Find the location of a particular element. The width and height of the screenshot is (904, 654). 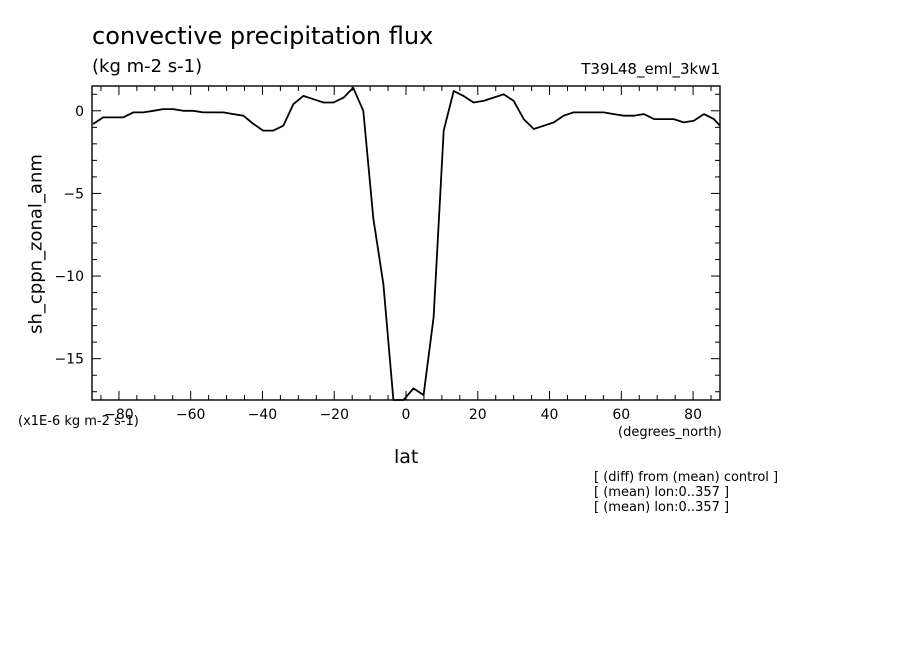

x-tick-label: 80 is located at coordinates (693, 415).